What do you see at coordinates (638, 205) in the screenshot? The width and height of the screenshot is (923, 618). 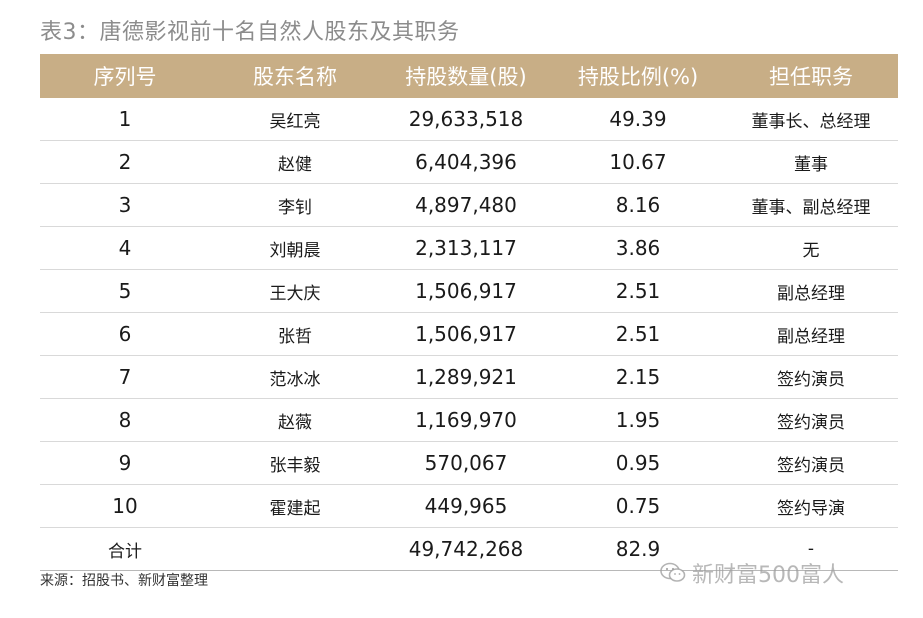 I see `cell-pct: 8.16` at bounding box center [638, 205].